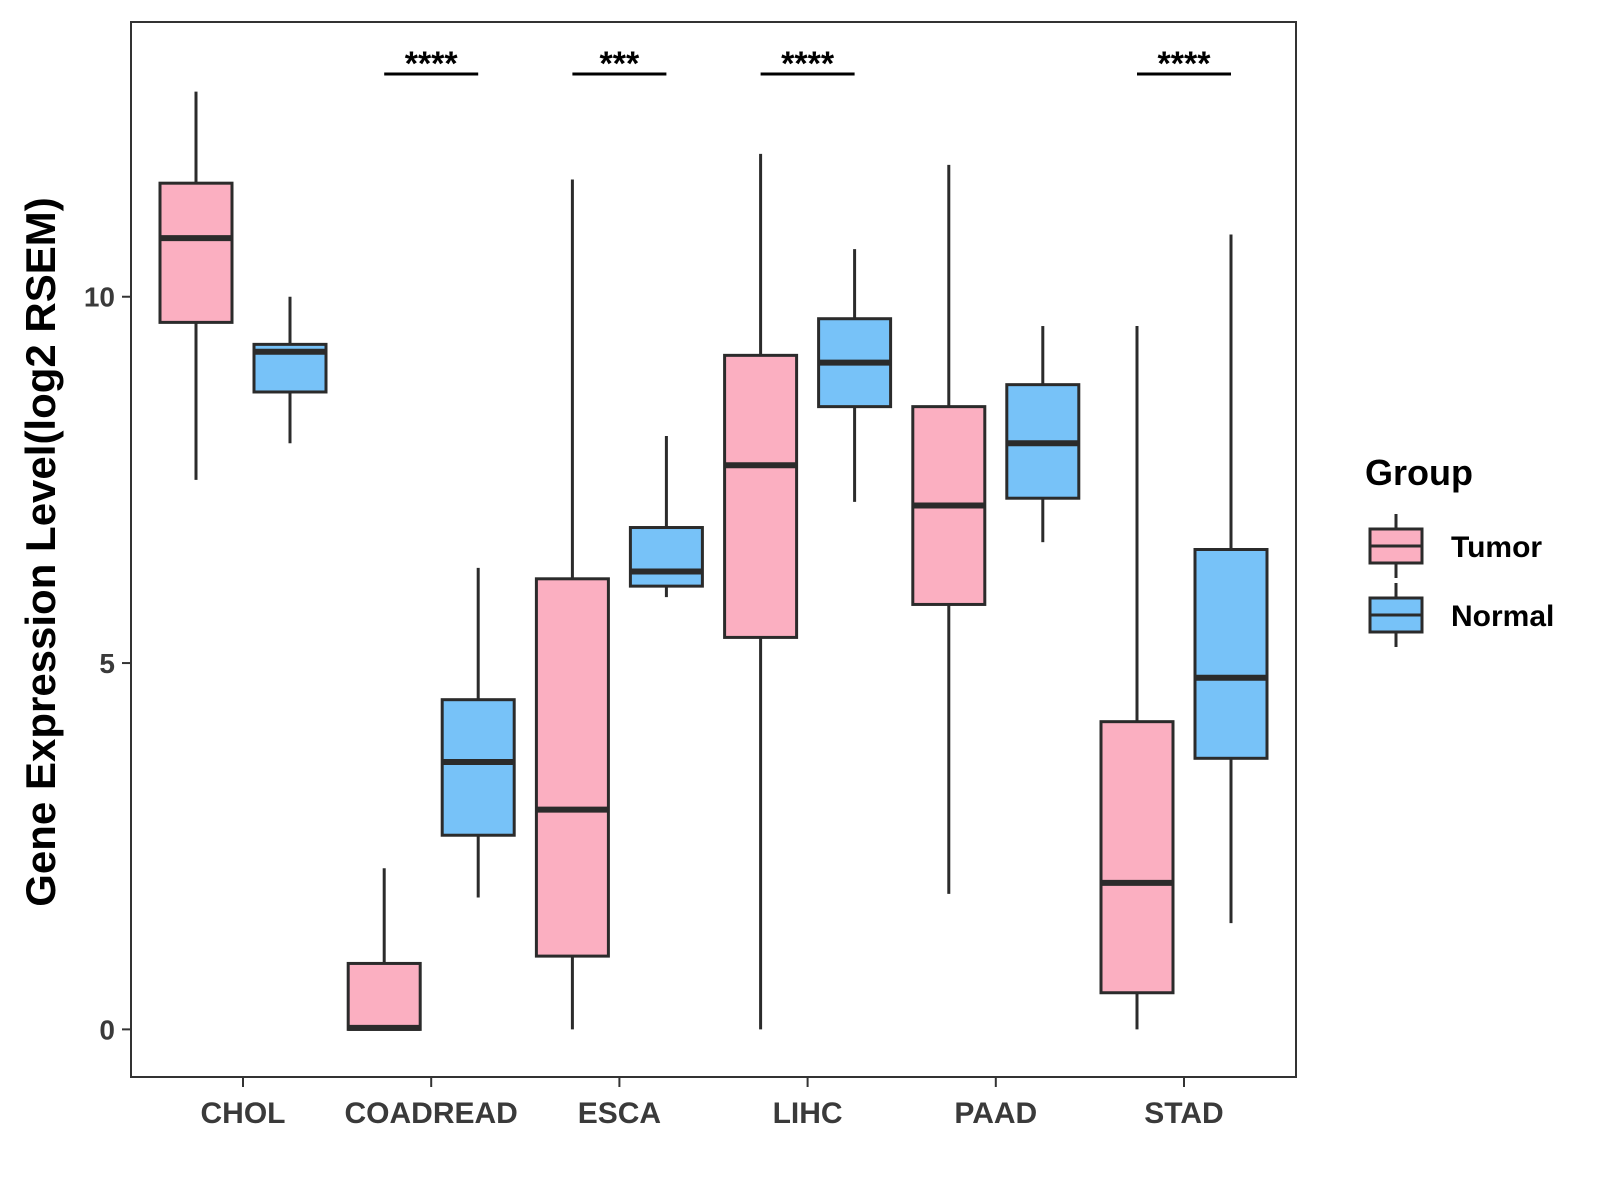  I want to click on box-chol-normal, so click(290, 370).